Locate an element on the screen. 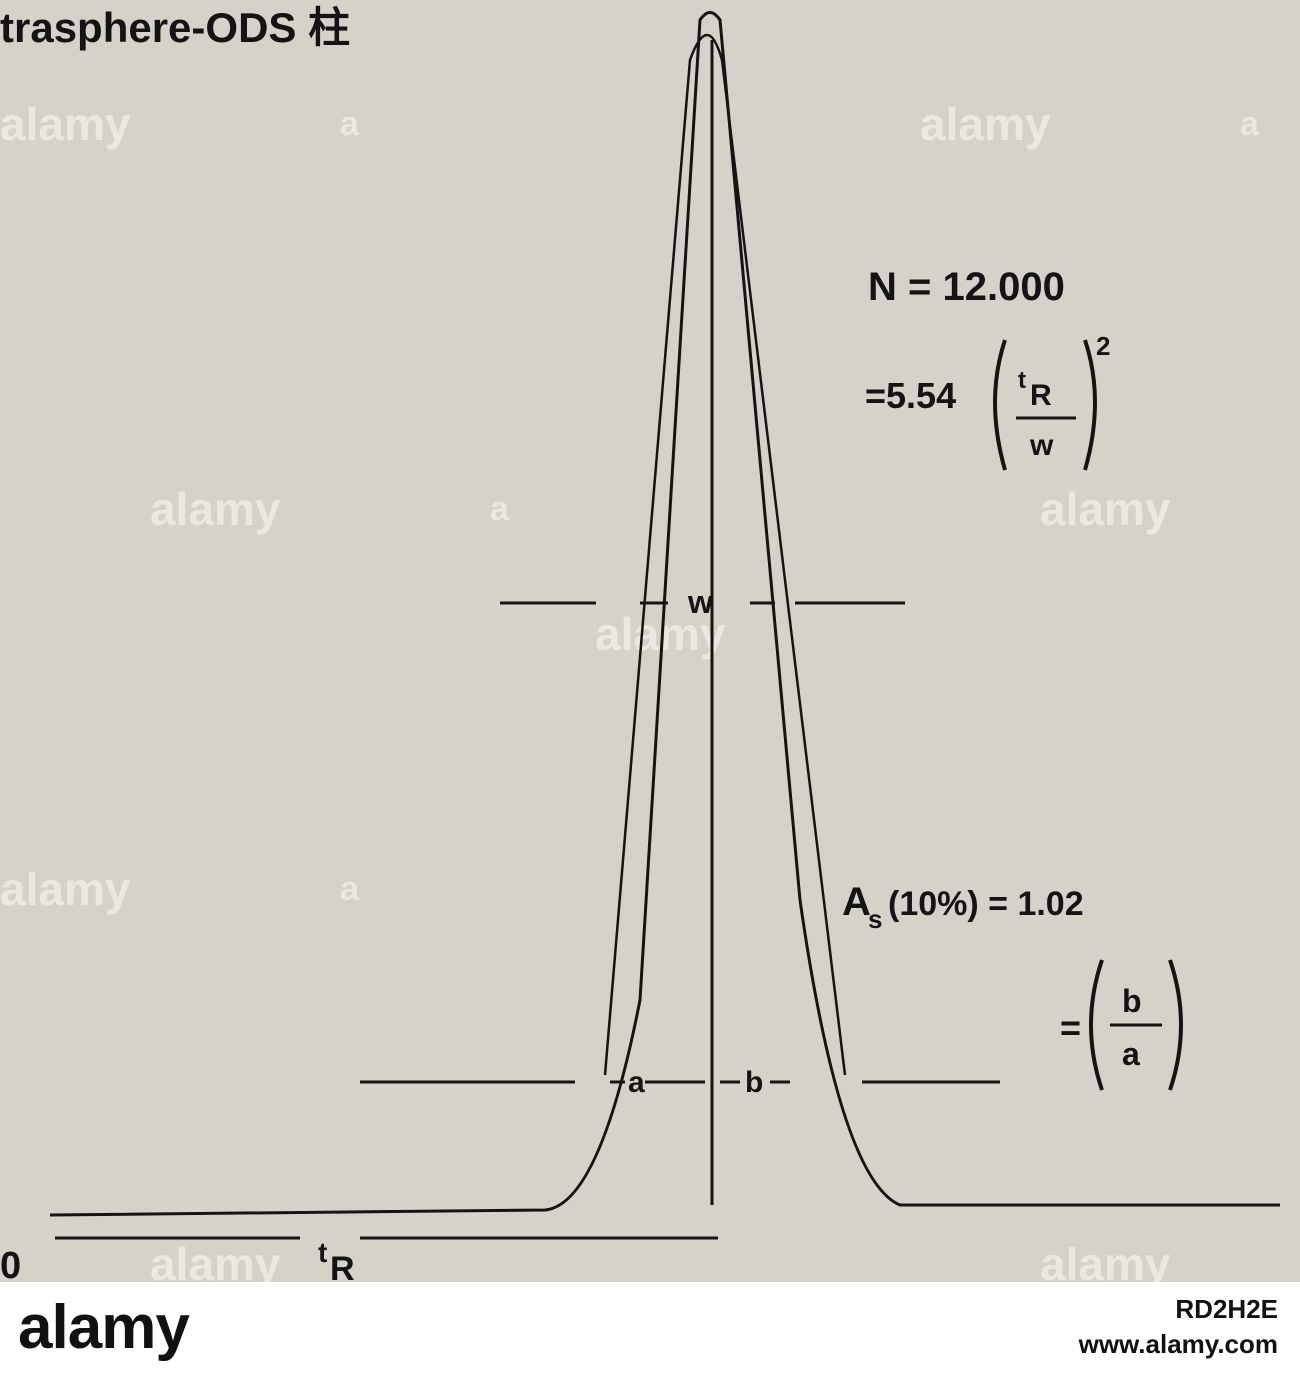 This screenshot has height=1376, width=1300. asymmetry-label: A is located at coordinates (856, 902).